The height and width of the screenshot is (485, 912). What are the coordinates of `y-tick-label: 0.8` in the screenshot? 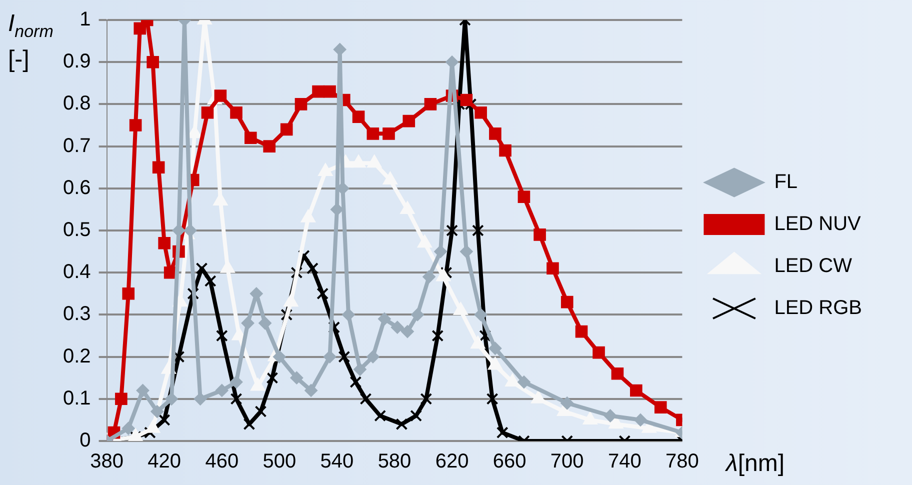 It's located at (76, 103).